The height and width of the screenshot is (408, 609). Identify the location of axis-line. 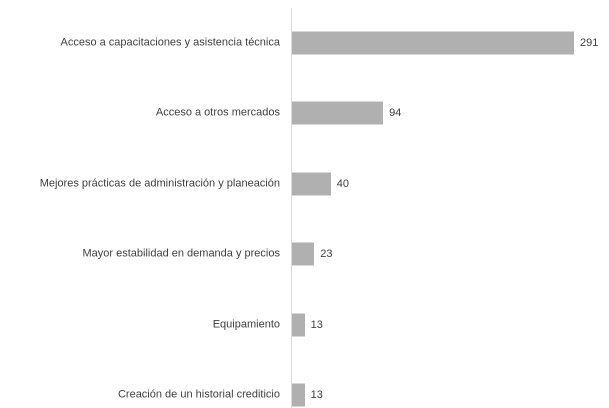
(291, 208).